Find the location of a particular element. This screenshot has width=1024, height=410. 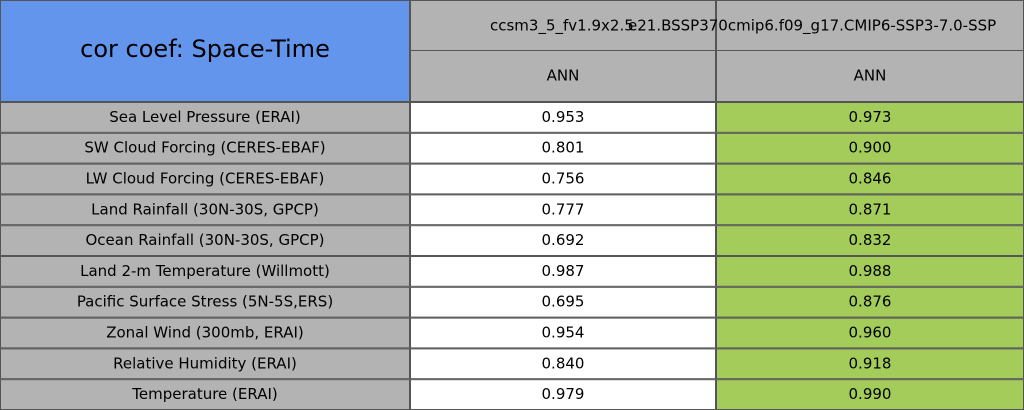

value: 0.953 is located at coordinates (563, 117).